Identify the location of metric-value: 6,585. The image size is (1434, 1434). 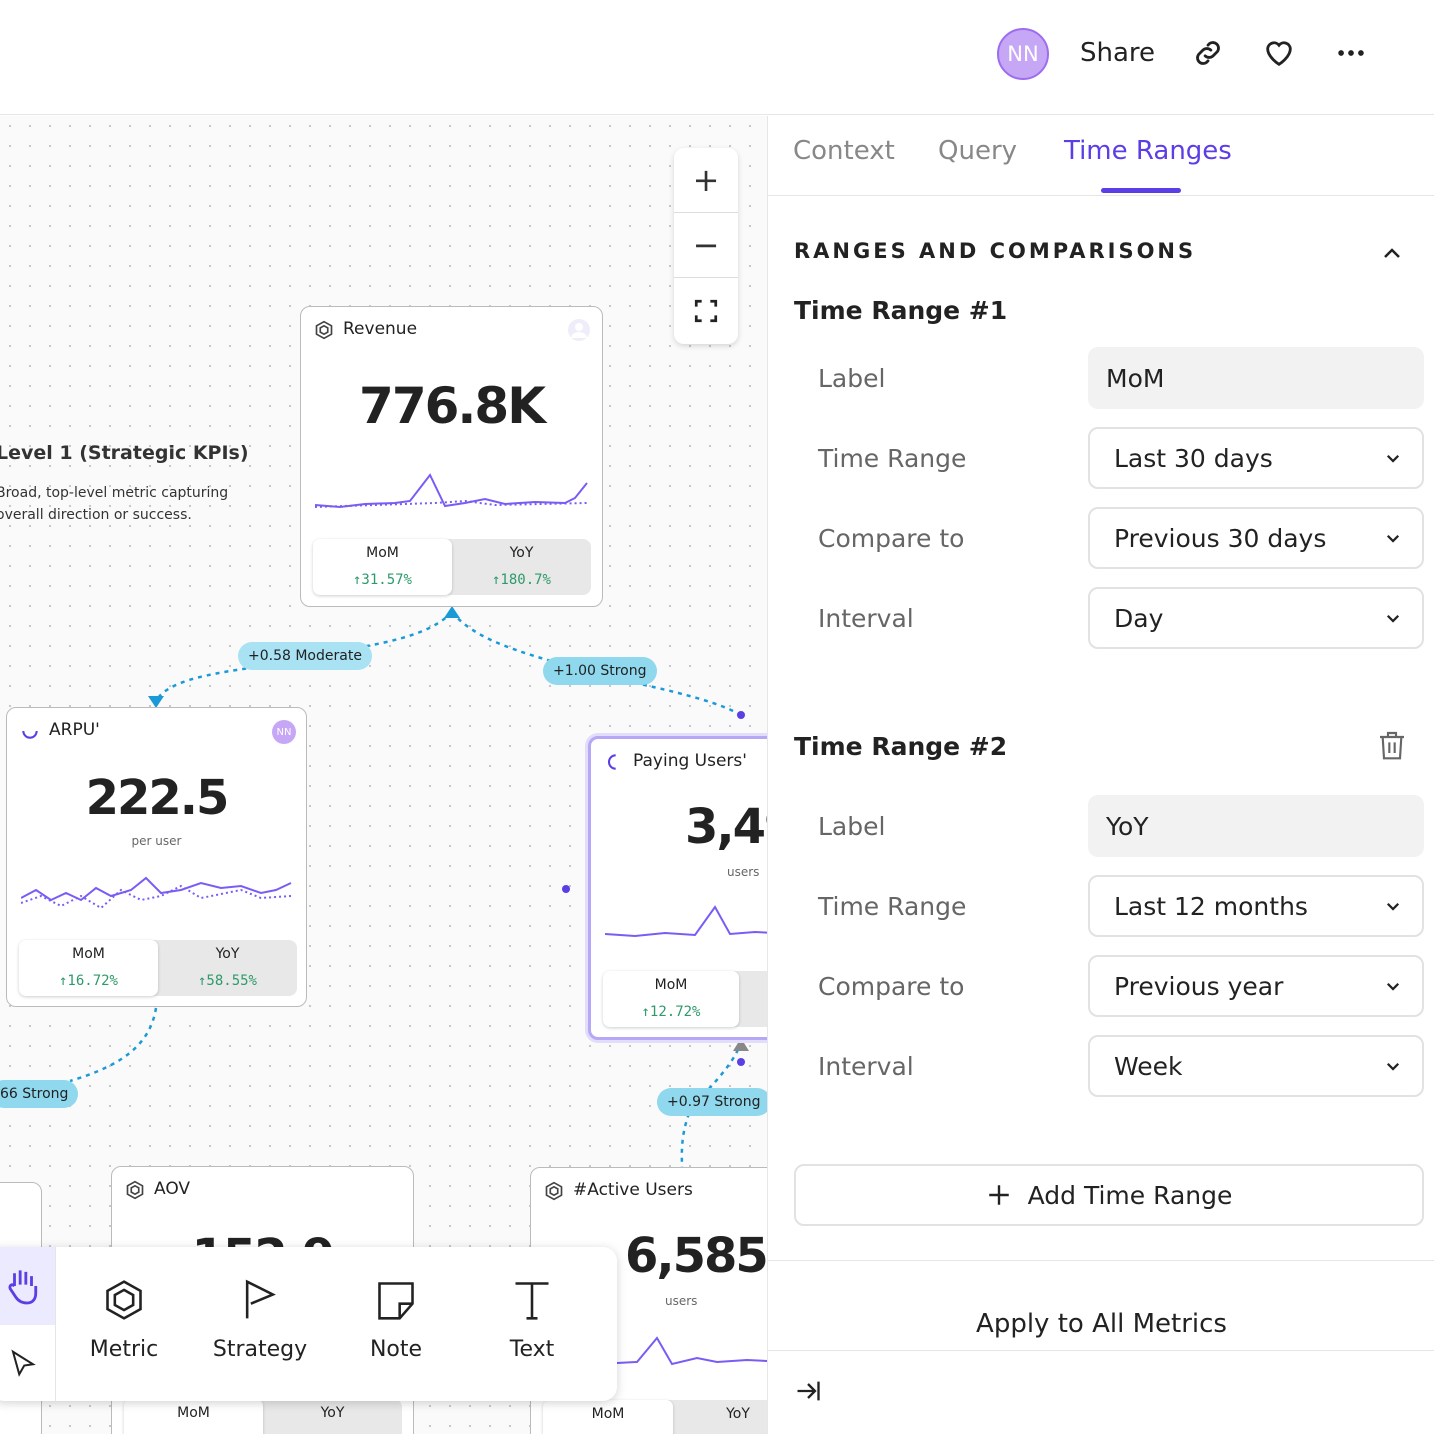
(696, 1256).